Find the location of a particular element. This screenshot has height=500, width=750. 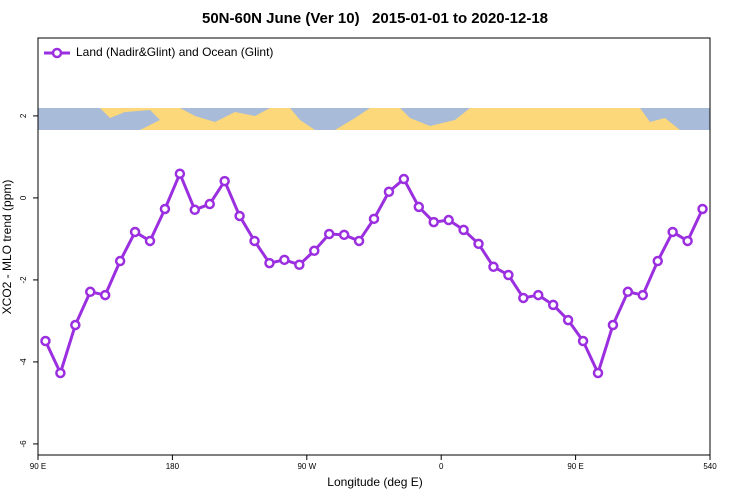

x-tick-label: 180 is located at coordinates (173, 466).